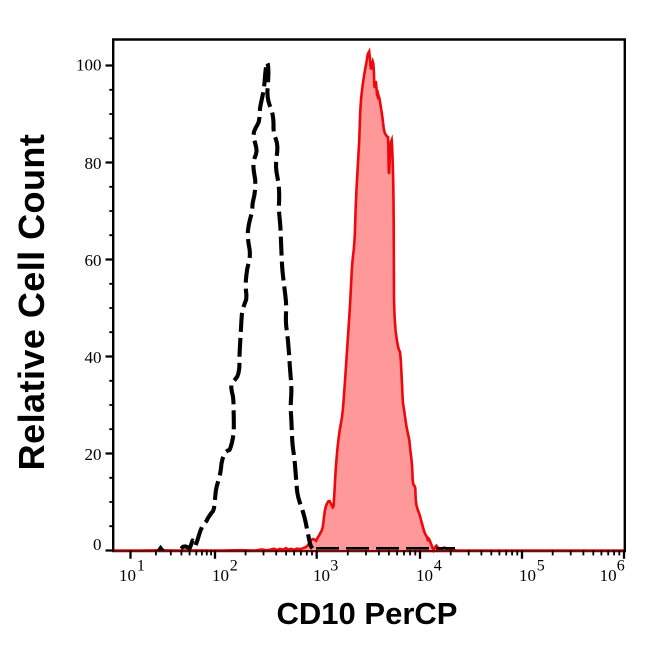 The image size is (646, 646). I want to click on svg-text: 80, so click(93, 163).